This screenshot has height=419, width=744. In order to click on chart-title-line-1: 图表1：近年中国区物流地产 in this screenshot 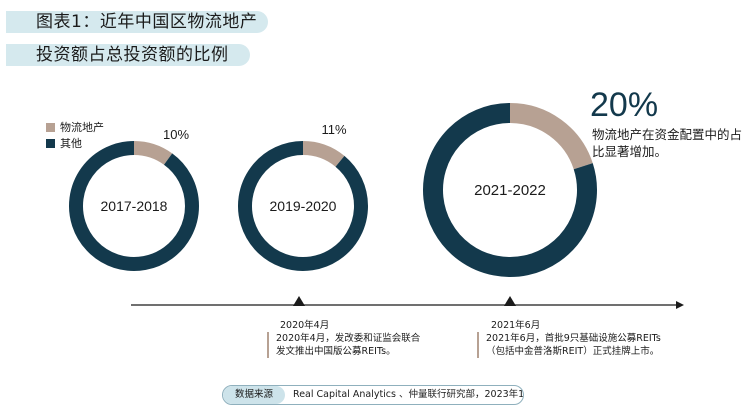, I will do `click(147, 22)`.